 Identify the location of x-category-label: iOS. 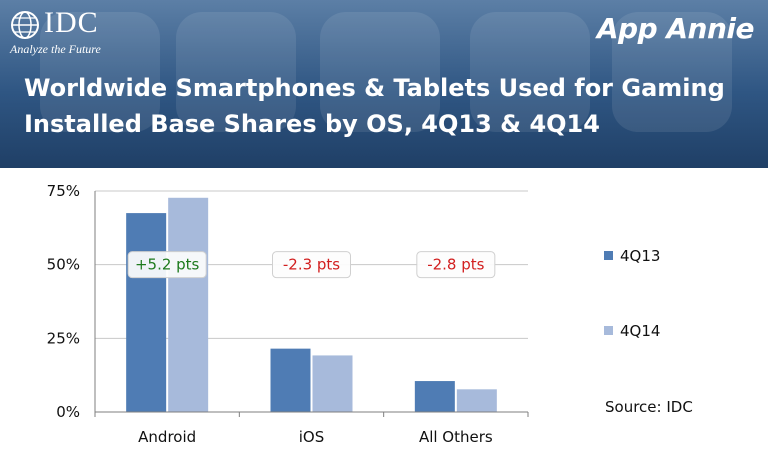
(312, 437).